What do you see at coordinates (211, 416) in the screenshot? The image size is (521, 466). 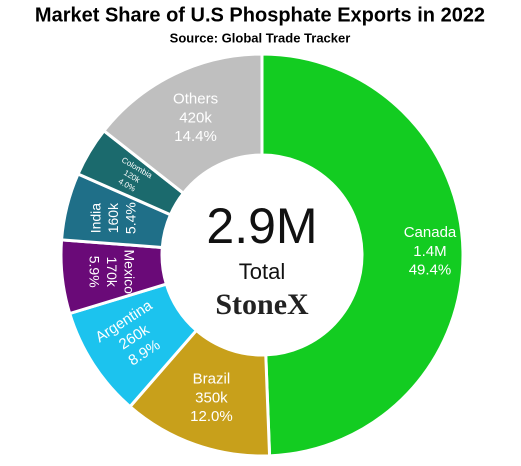 I see `slice-label-line: 12.0%` at bounding box center [211, 416].